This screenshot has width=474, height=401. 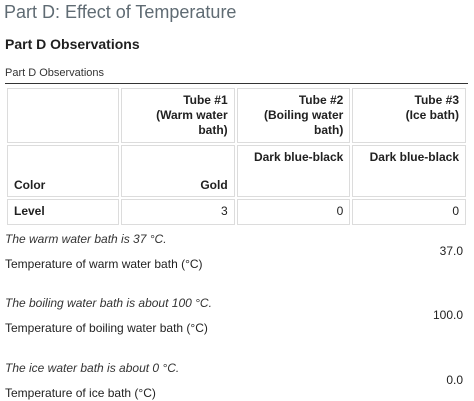 What do you see at coordinates (86, 239) in the screenshot?
I see `warm-bath-hint: The warm water bath is 37 °C.` at bounding box center [86, 239].